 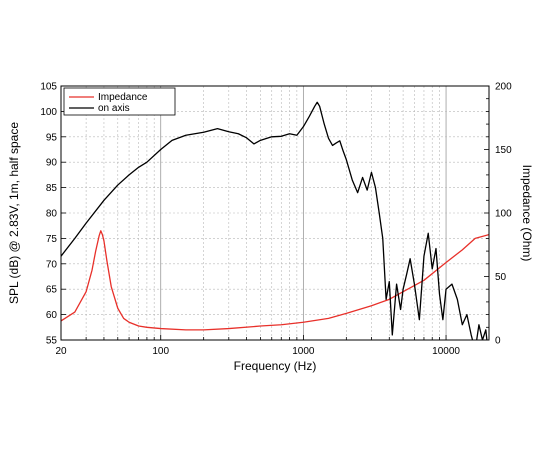 What do you see at coordinates (527, 213) in the screenshot?
I see `y2-axis-title: Impedance (Ohm)` at bounding box center [527, 213].